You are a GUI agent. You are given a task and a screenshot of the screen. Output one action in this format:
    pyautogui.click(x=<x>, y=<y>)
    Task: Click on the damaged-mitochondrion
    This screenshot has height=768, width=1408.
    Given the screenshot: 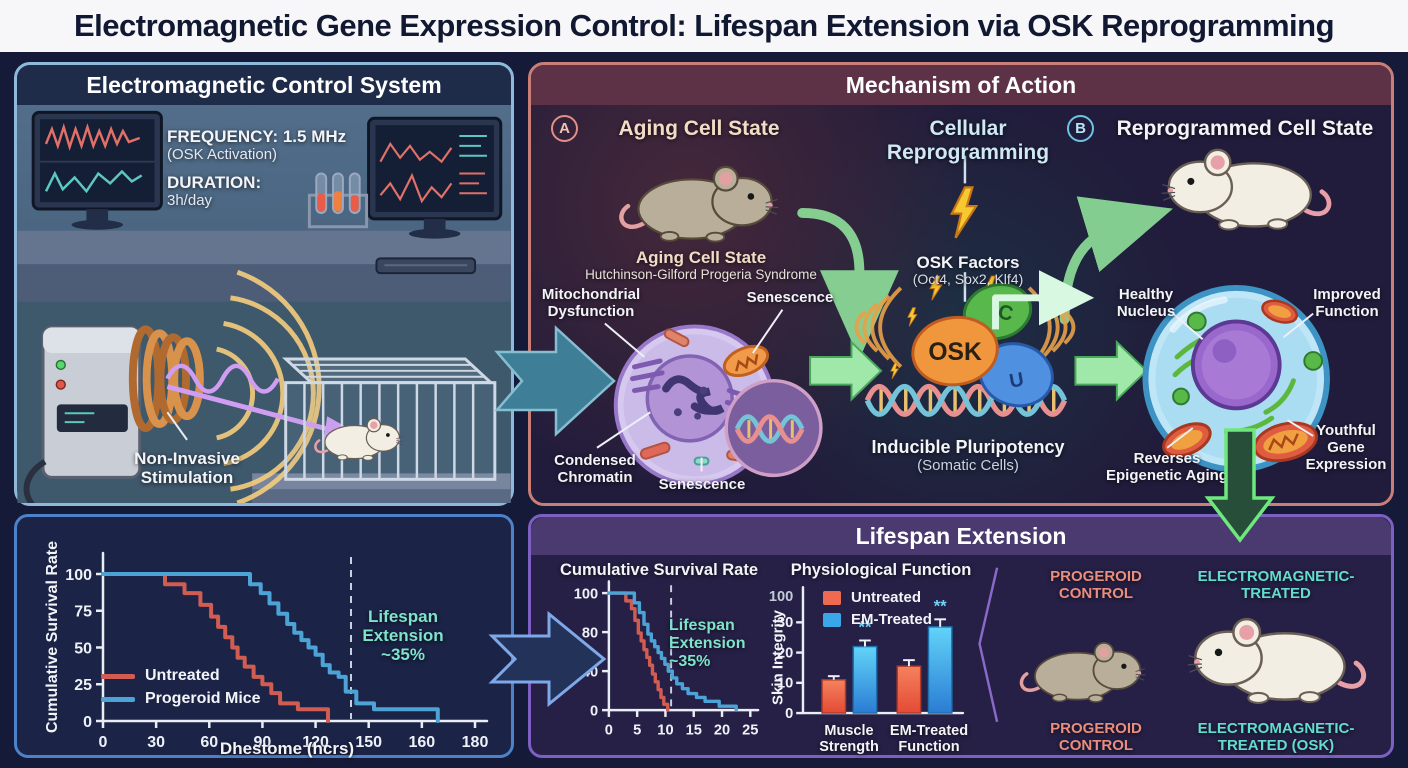 What is the action you would take?
    pyautogui.click(x=746, y=361)
    